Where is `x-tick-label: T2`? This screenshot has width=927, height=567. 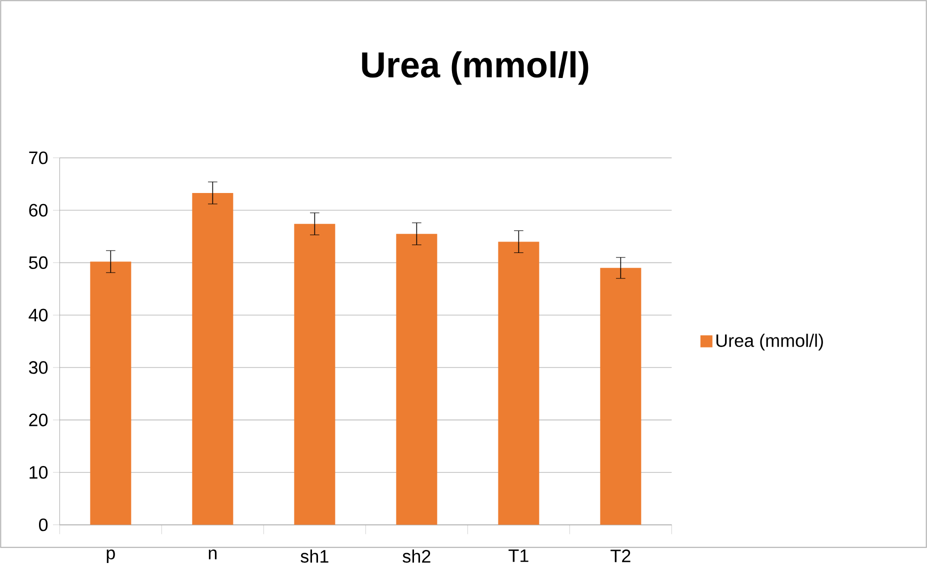 x-tick-label: T2 is located at coordinates (620, 555).